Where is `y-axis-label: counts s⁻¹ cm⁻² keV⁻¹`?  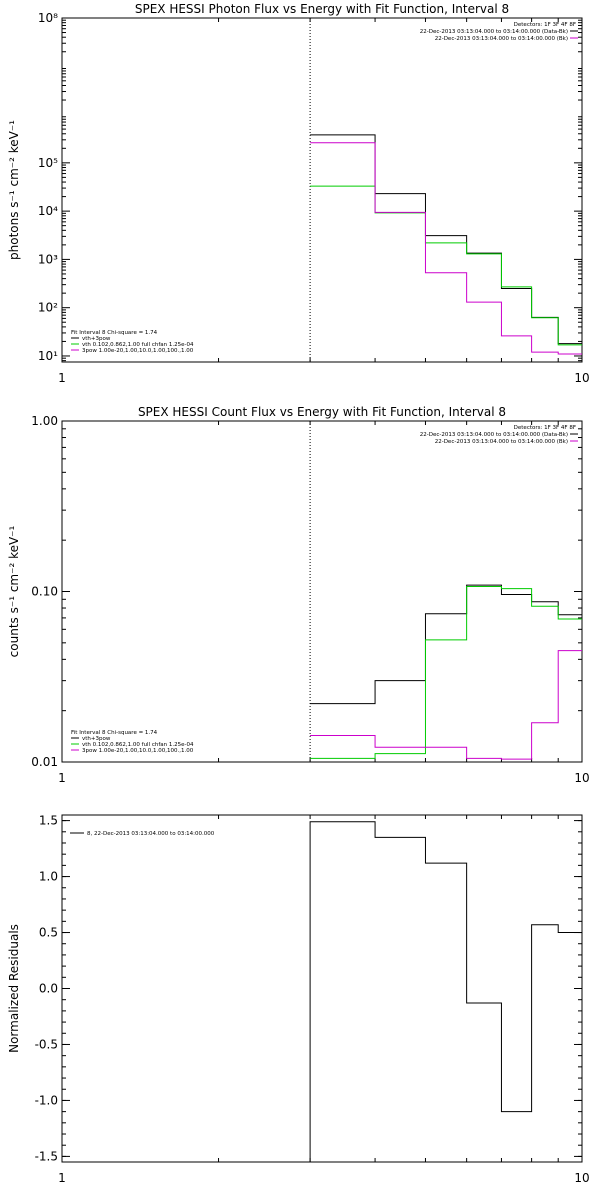
y-axis-label: counts s⁻¹ cm⁻² keV⁻¹ is located at coordinates (14, 591).